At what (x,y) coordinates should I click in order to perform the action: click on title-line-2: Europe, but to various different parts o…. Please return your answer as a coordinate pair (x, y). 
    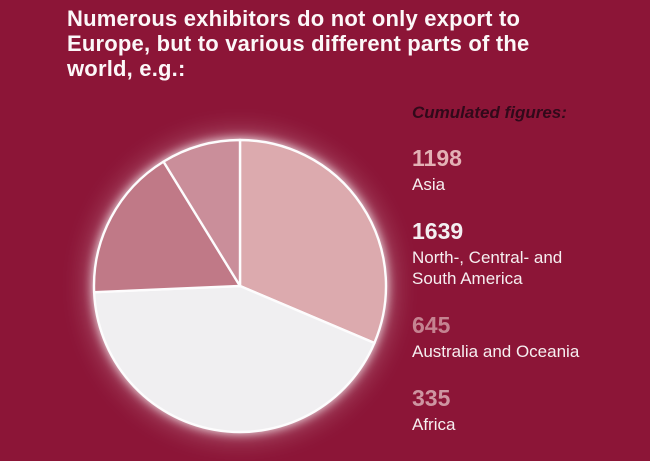
    Looking at the image, I should click on (298, 43).